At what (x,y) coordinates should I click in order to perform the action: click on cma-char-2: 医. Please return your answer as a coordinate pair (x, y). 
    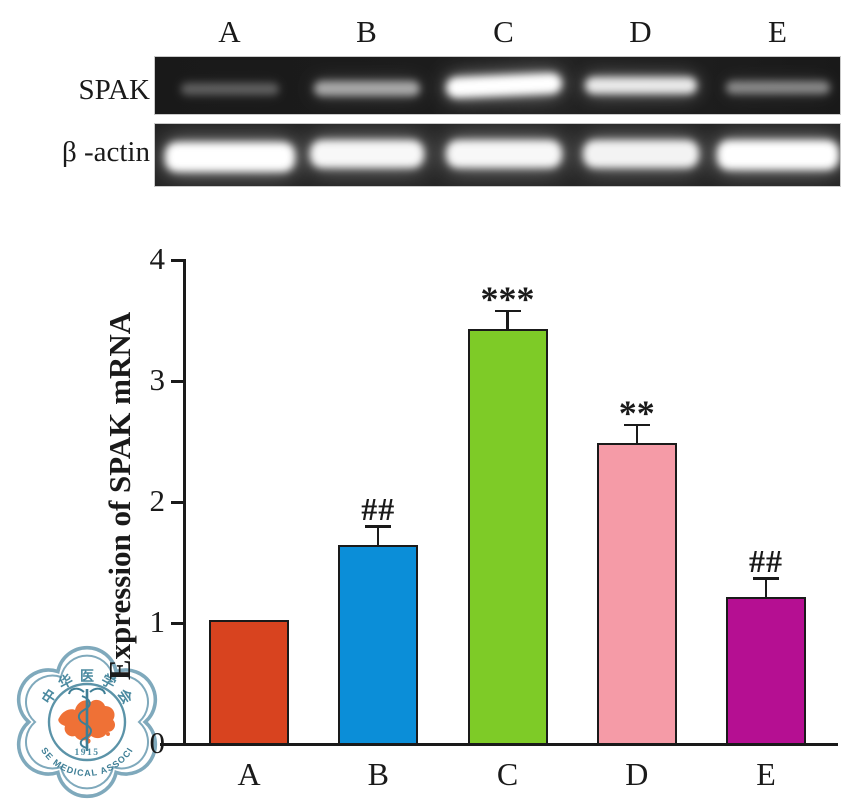
    Looking at the image, I should click on (87, 677).